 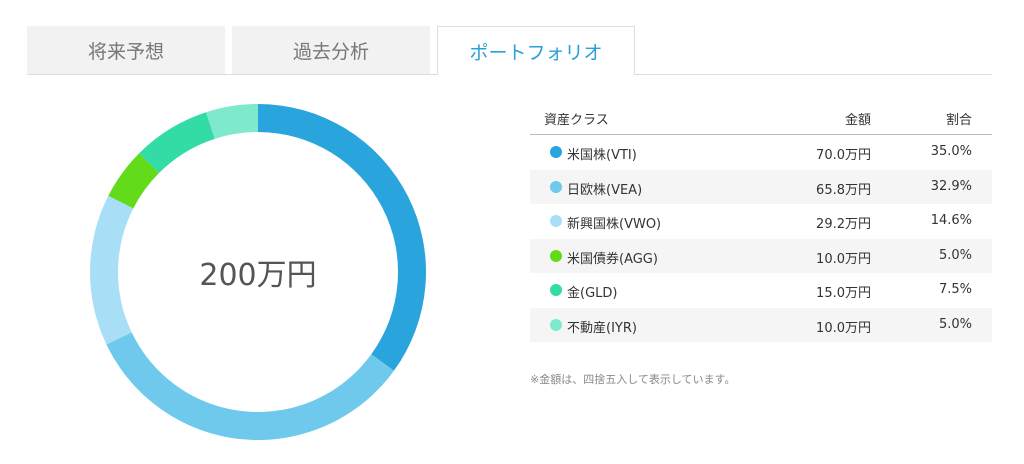 I want to click on asset-name: 日欧株(VEA), so click(x=605, y=190).